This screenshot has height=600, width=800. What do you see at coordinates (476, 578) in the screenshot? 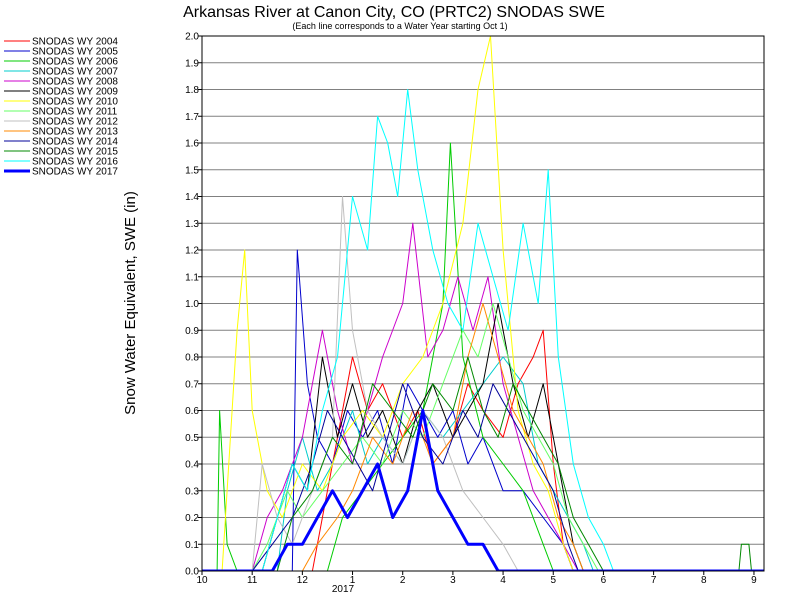
I see `x-axis-ticks: 10 11 12 1 2 3 4 5 6 7 8 9` at bounding box center [476, 578].